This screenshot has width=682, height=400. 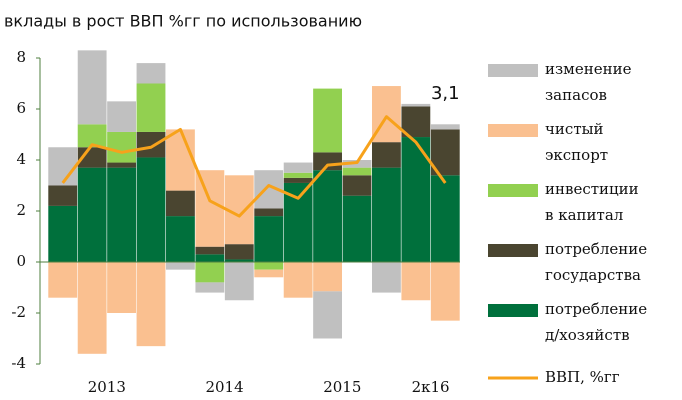 What do you see at coordinates (107, 387) in the screenshot?
I see `x-tick-label: 2013` at bounding box center [107, 387].